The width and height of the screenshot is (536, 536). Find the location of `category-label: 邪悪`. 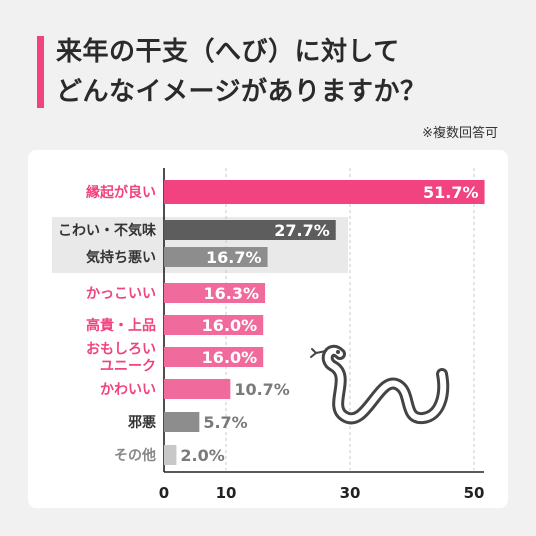

category-label: 邪悪 is located at coordinates (141, 423).